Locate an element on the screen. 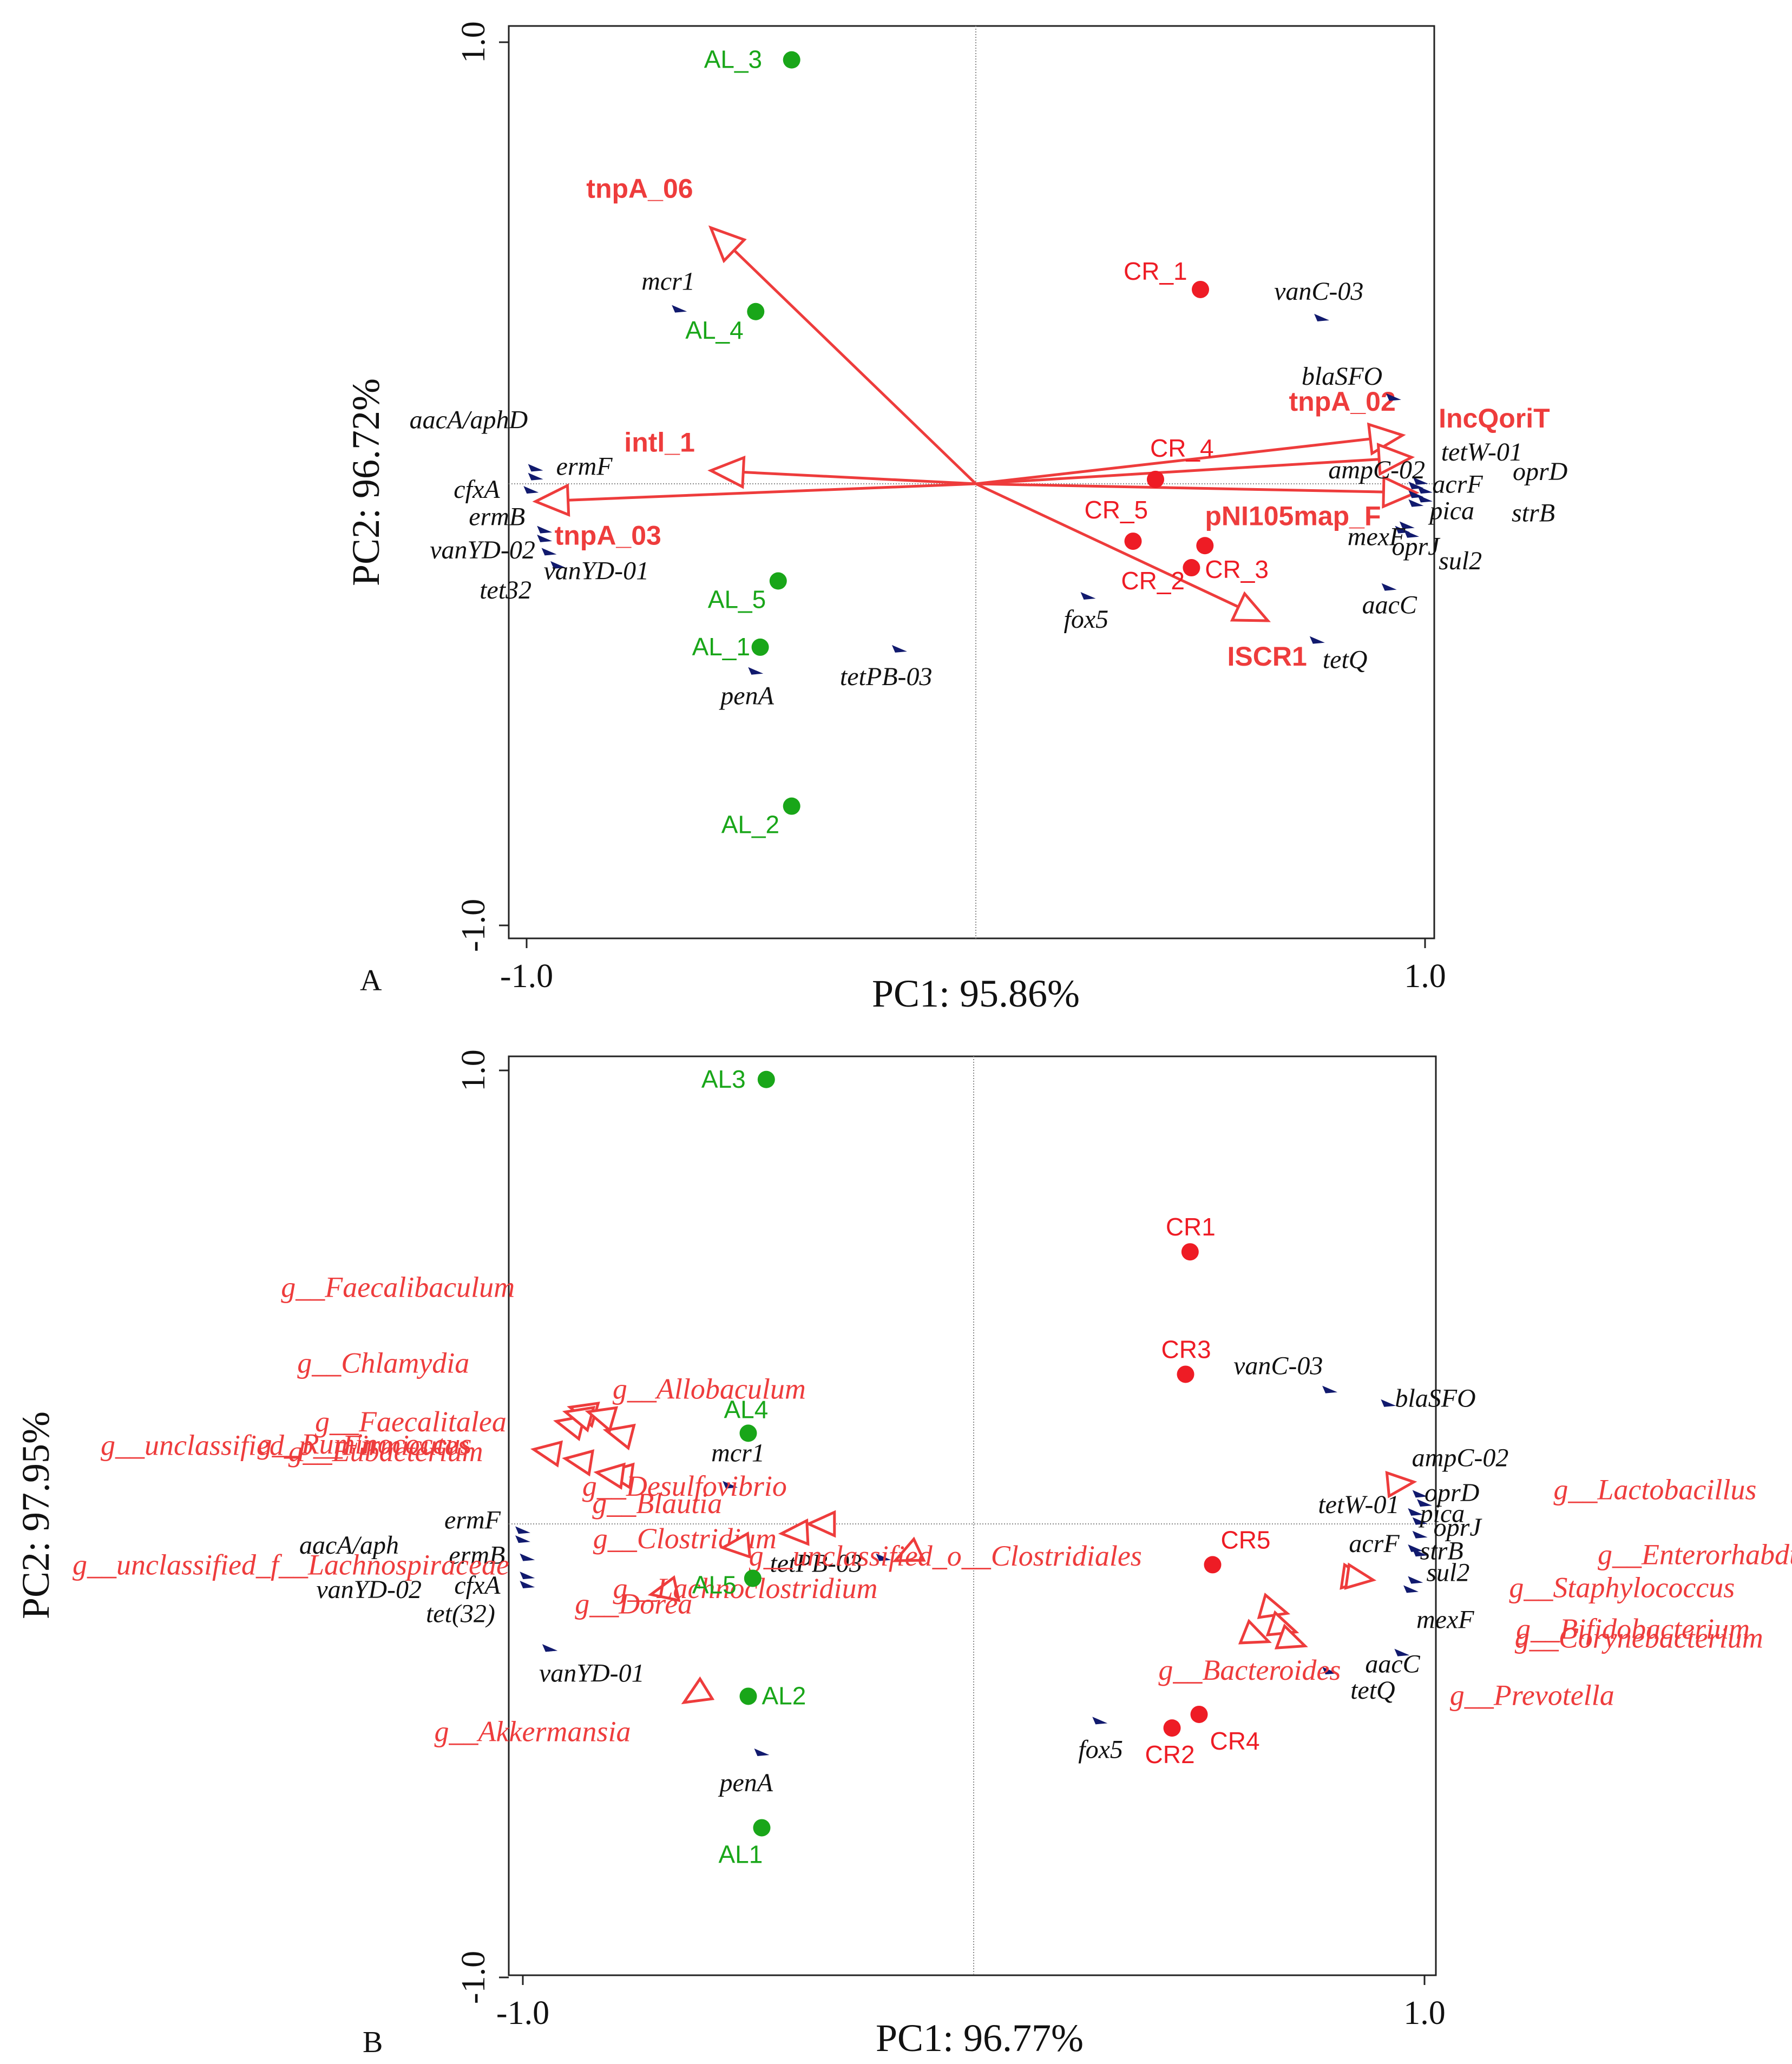 The image size is (1792, 2064). vector-label: IncQoriT is located at coordinates (1494, 418).